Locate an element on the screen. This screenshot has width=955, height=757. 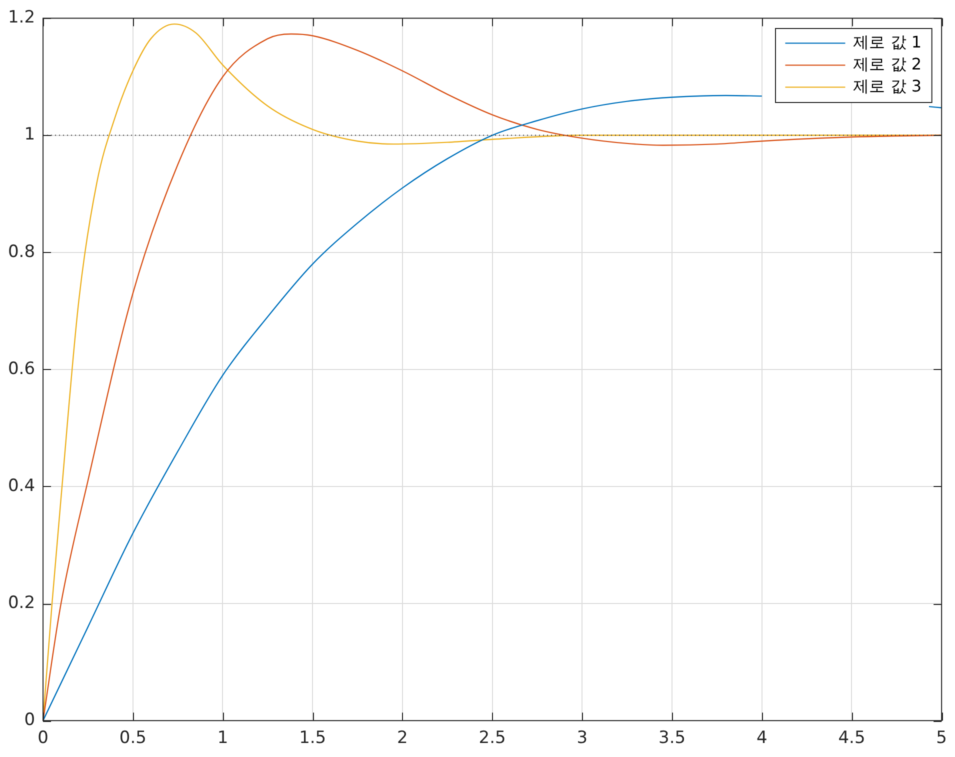
x-tick-label: 1.5 is located at coordinates (312, 738).